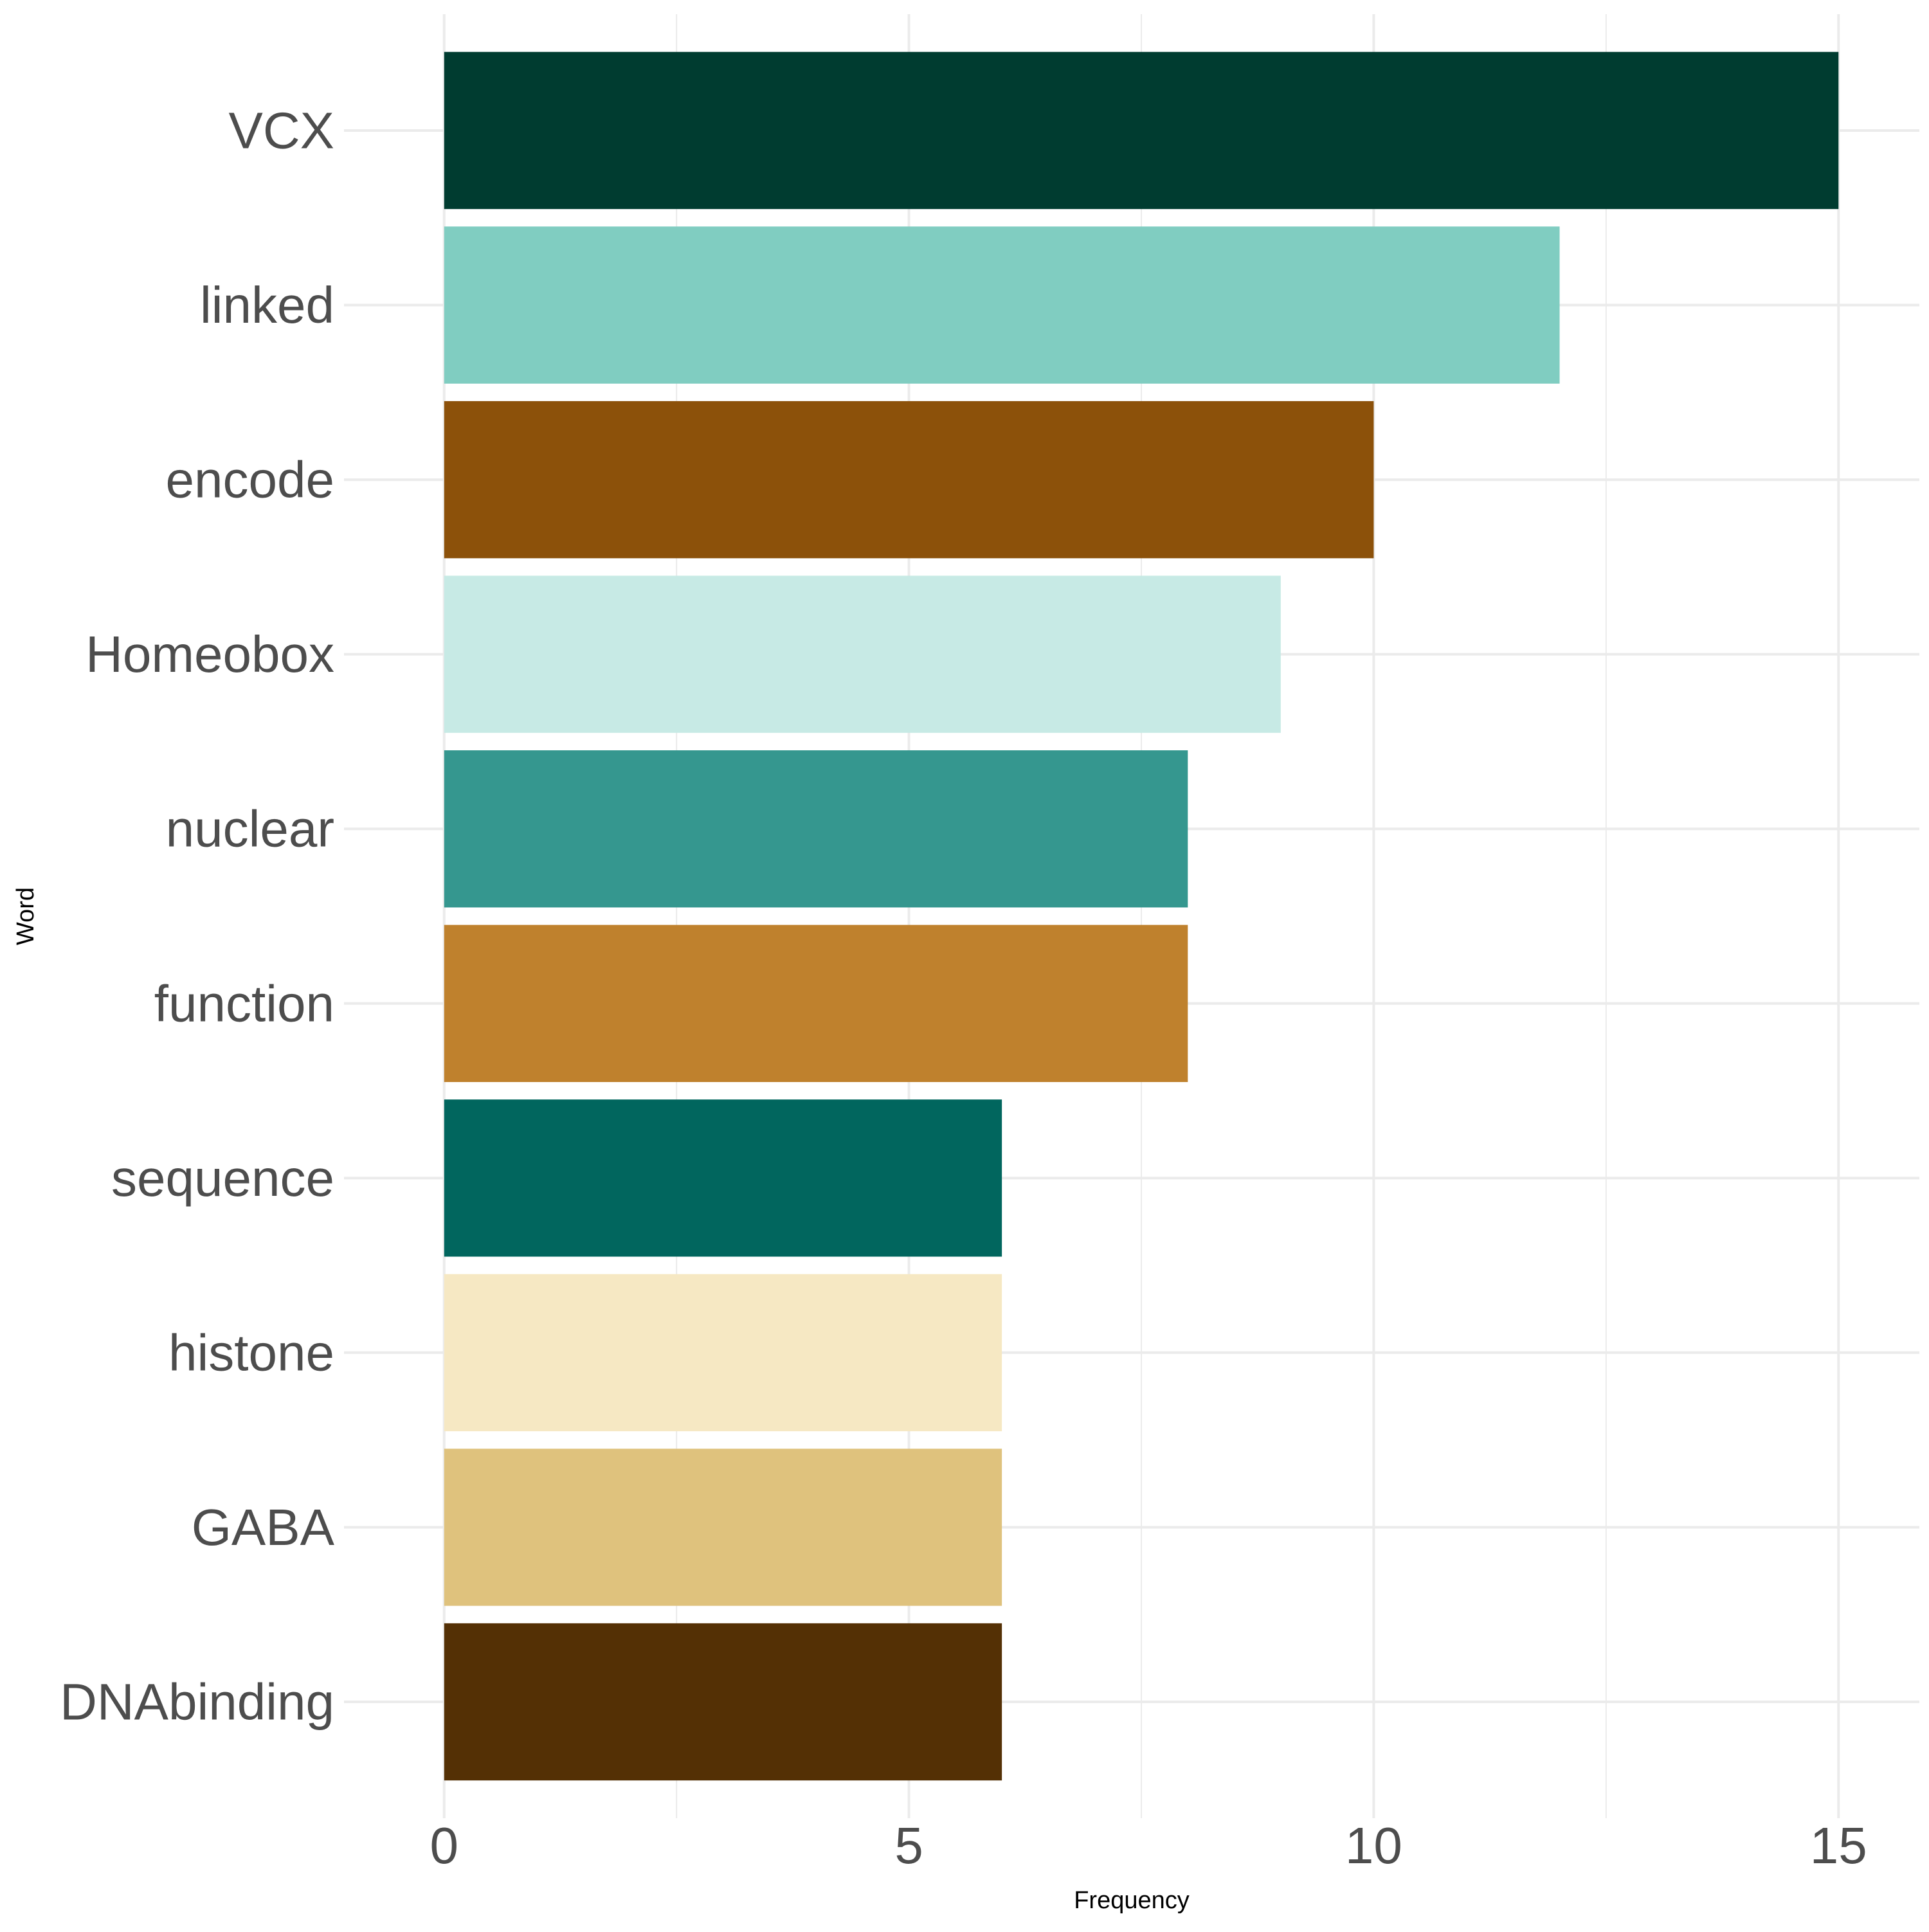  What do you see at coordinates (1373, 1845) in the screenshot?
I see `x-tick-label: 10` at bounding box center [1373, 1845].